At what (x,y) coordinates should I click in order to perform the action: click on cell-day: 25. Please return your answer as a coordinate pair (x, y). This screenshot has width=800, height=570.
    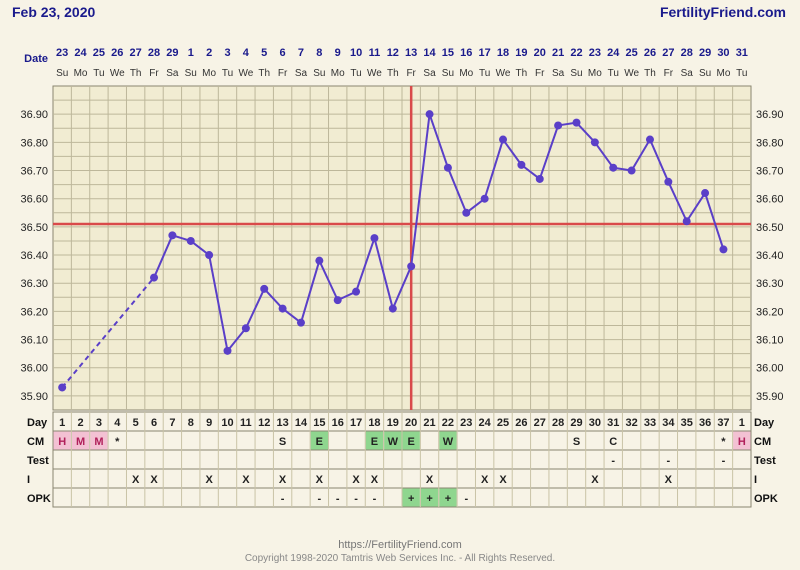
    Looking at the image, I should click on (503, 423).